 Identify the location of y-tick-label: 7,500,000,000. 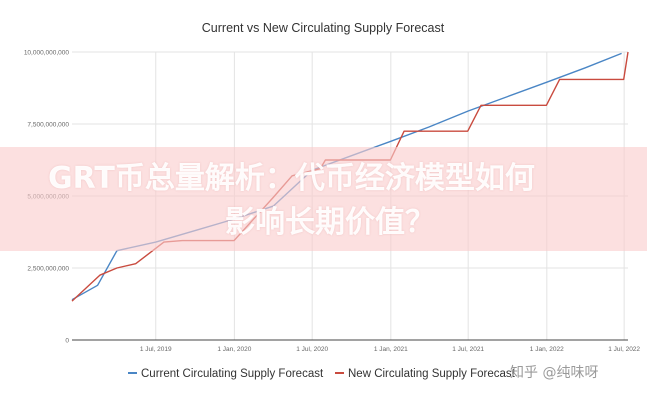
(48, 125).